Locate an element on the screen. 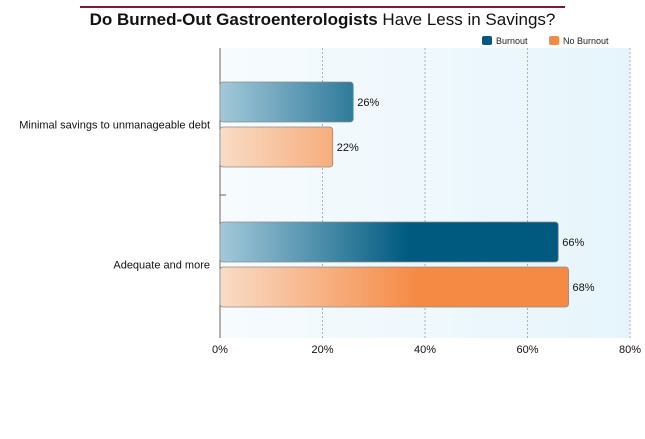  x-tick-label: 40% is located at coordinates (425, 350).